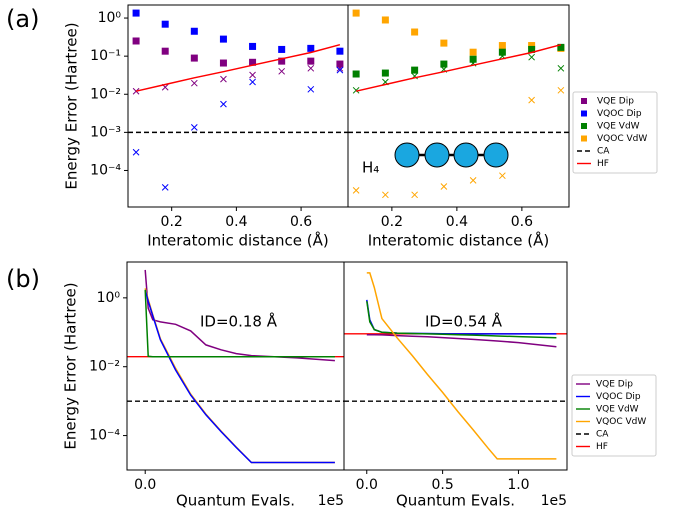 The height and width of the screenshot is (522, 679). I want to click on x-tick-label: 1.0, so click(518, 485).